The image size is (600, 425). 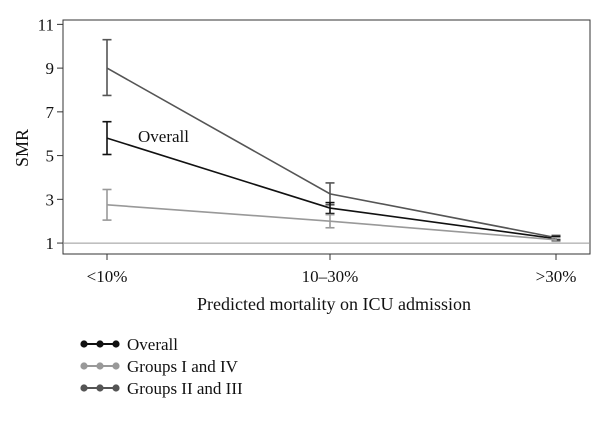 What do you see at coordinates (152, 344) in the screenshot?
I see `legend-label: Overall` at bounding box center [152, 344].